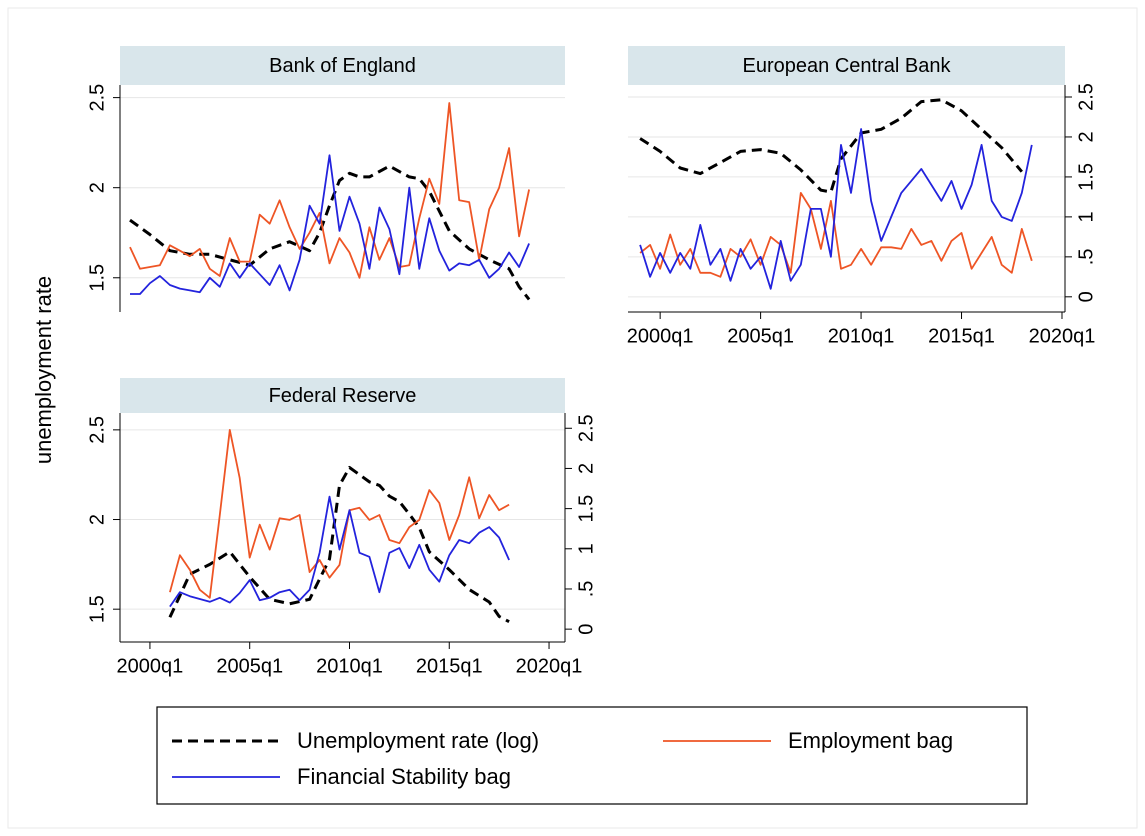 The height and width of the screenshot is (836, 1145). Describe the element at coordinates (404, 776) in the screenshot. I see `legend-label: Financial Stability bag` at that location.